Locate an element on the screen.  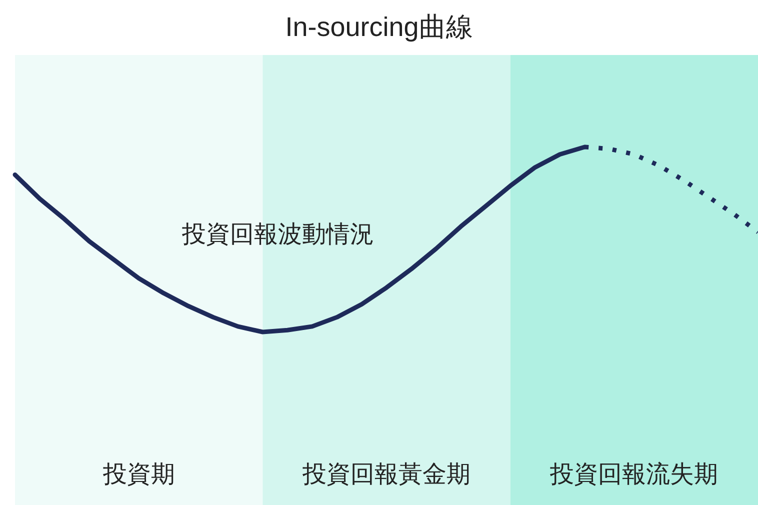
text: 投資期 is located at coordinates (138, 474).